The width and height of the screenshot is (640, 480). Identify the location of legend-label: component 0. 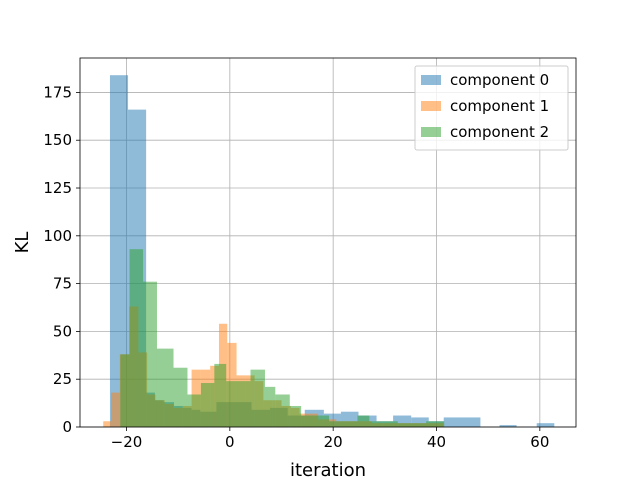
(499, 80).